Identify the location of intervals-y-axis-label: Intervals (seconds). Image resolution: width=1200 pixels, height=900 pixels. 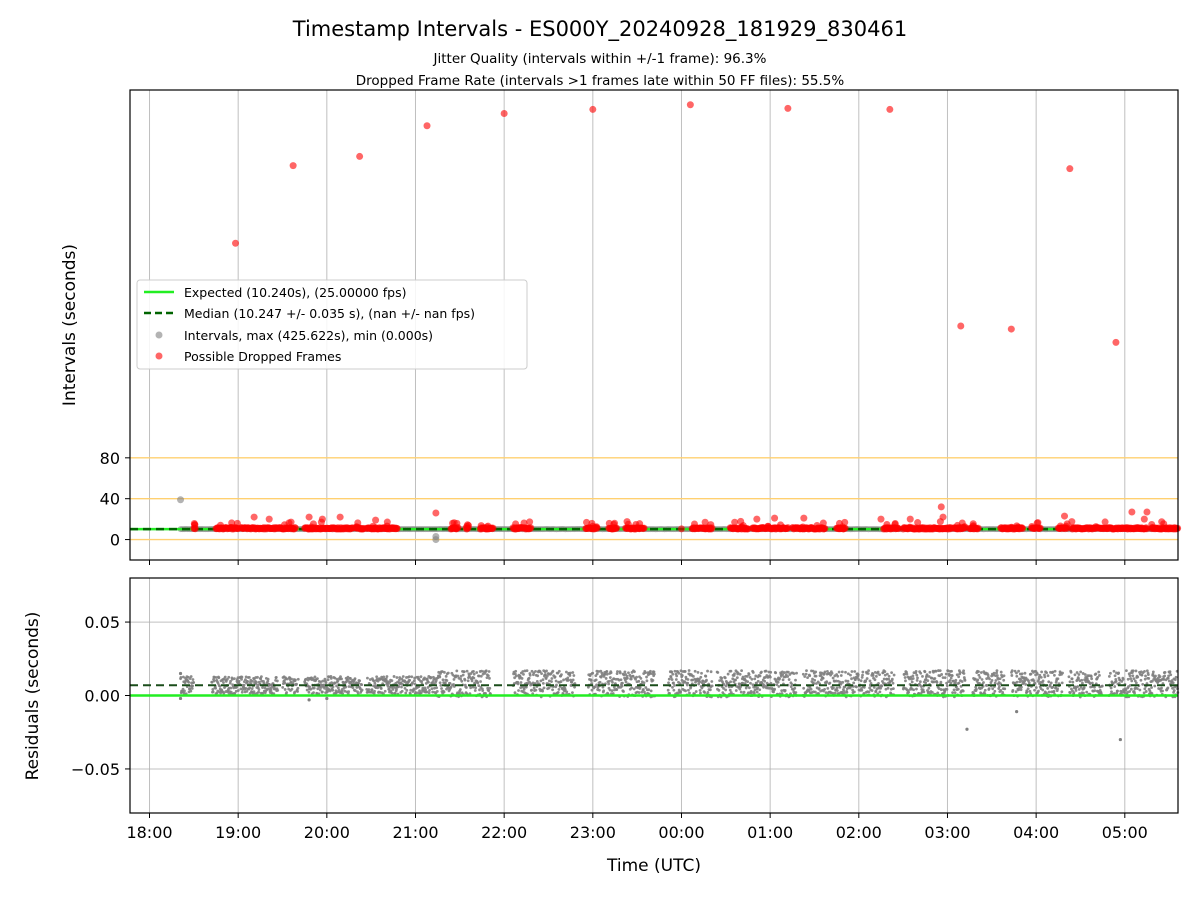
(70, 325).